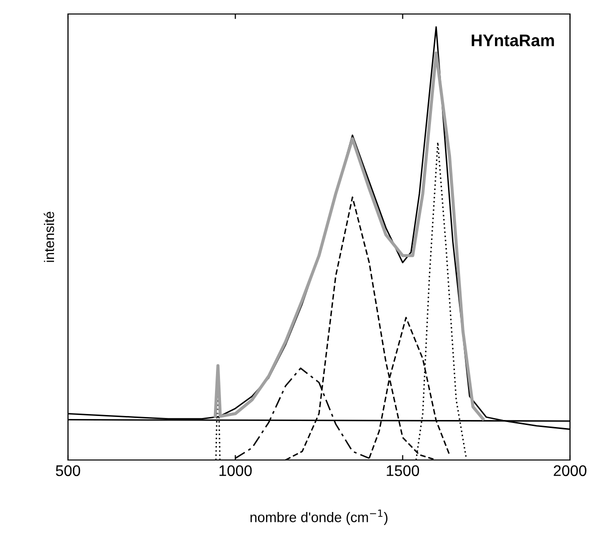 The height and width of the screenshot is (536, 591). What do you see at coordinates (403, 470) in the screenshot?
I see `x-tick-label: 1500` at bounding box center [403, 470].